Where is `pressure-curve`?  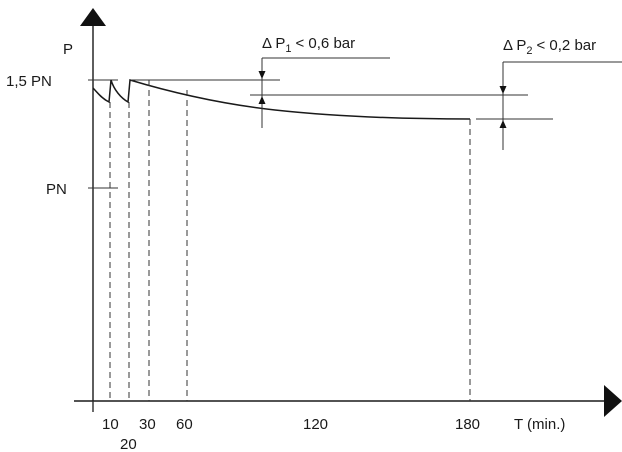
pressure-curve is located at coordinates (281, 99).